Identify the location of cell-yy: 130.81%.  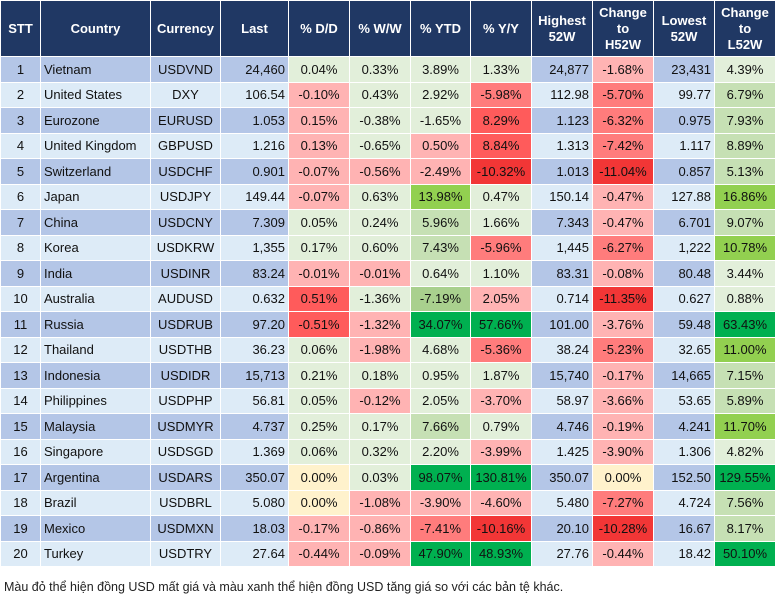
(501, 477).